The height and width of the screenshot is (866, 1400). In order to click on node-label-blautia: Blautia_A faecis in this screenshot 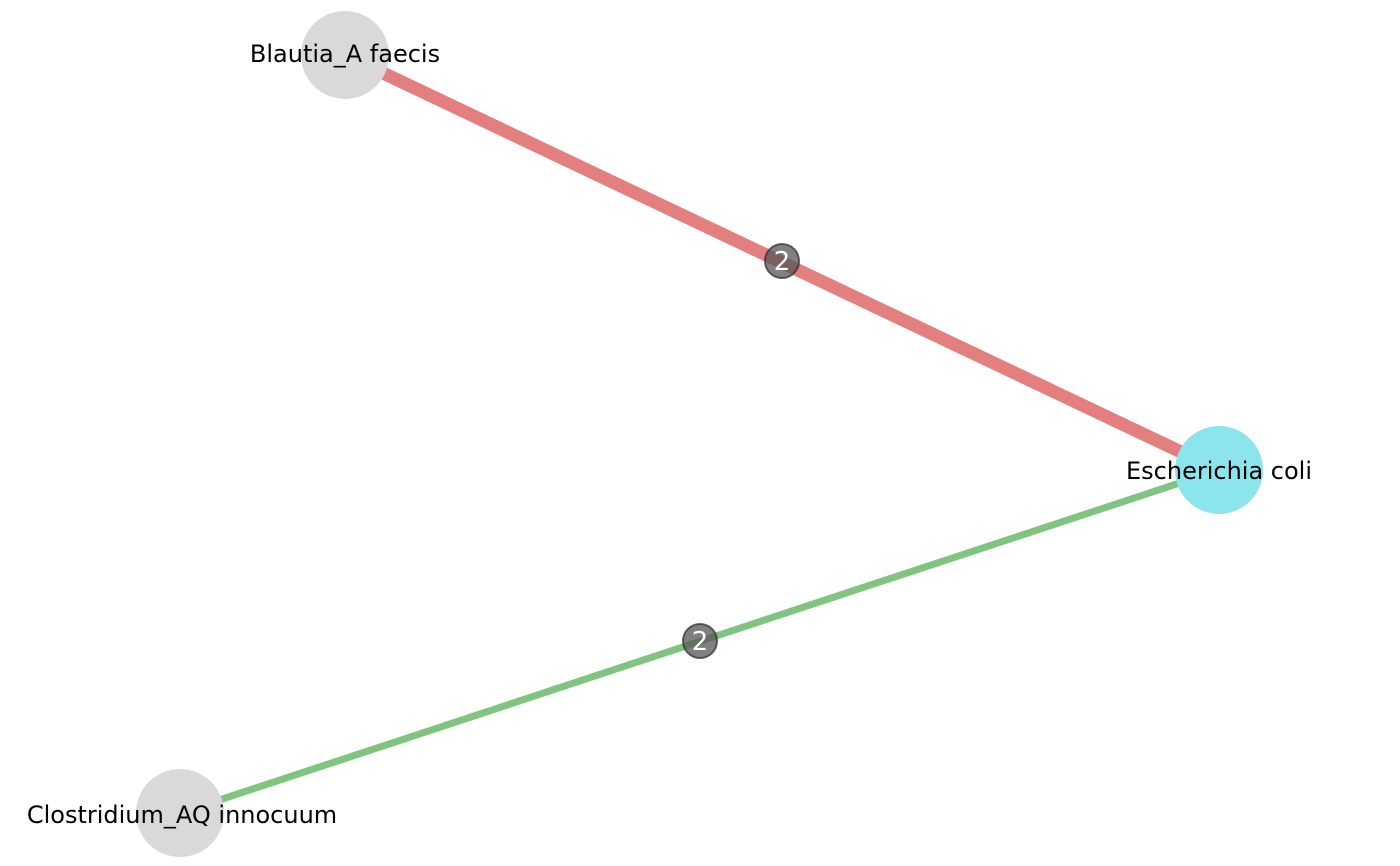, I will do `click(345, 54)`.